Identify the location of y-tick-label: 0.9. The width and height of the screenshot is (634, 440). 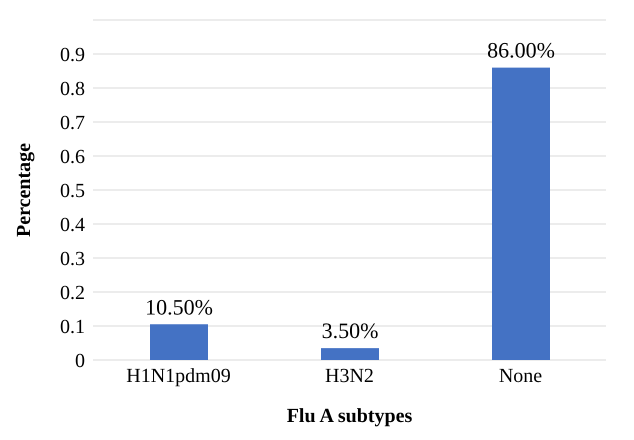
(72, 55).